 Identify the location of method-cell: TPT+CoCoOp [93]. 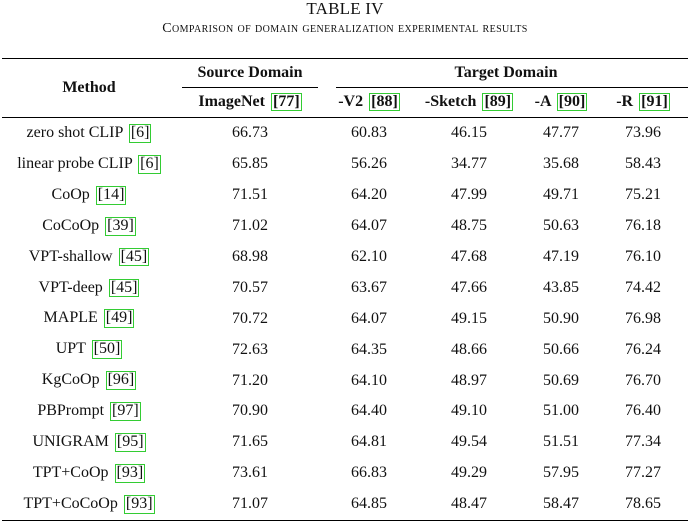
(89, 504).